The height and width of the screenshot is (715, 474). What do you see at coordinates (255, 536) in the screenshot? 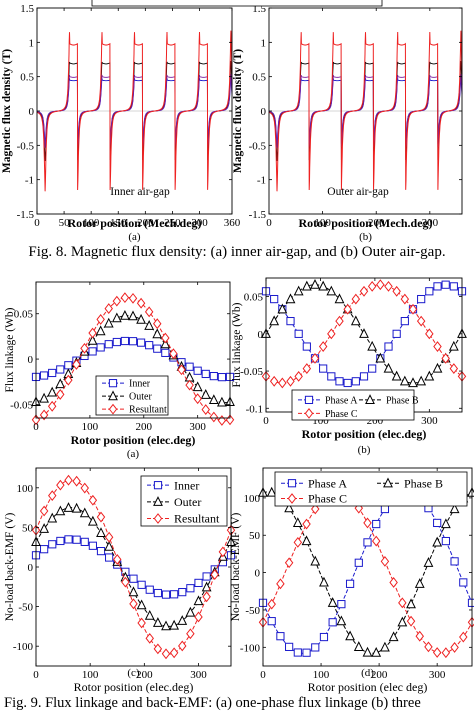
I see `y-tick-label: 50` at bounding box center [255, 536].